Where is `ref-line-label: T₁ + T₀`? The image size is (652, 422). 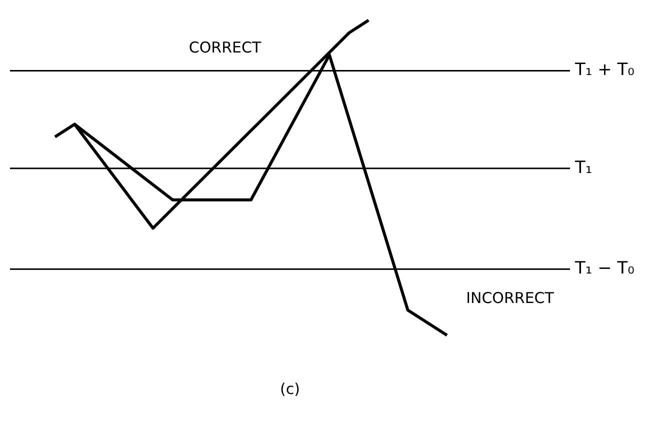
ref-line-label: T₁ + T₀ is located at coordinates (604, 70).